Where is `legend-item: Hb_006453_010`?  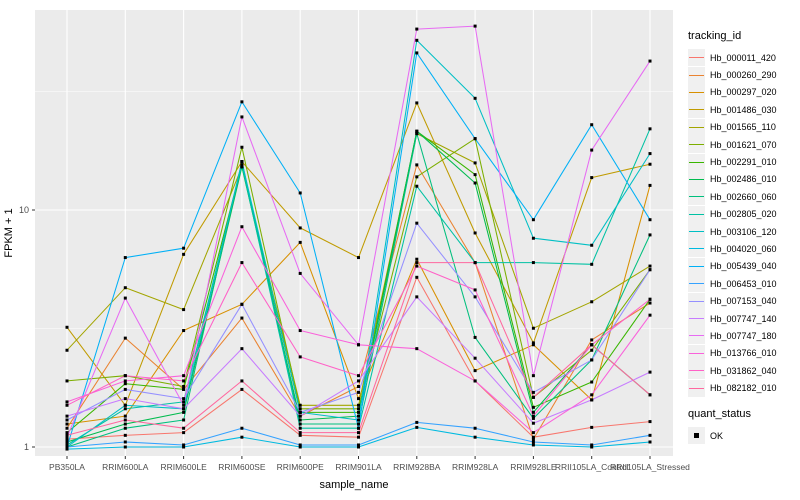 legend-item: Hb_006453_010 is located at coordinates (744, 284).